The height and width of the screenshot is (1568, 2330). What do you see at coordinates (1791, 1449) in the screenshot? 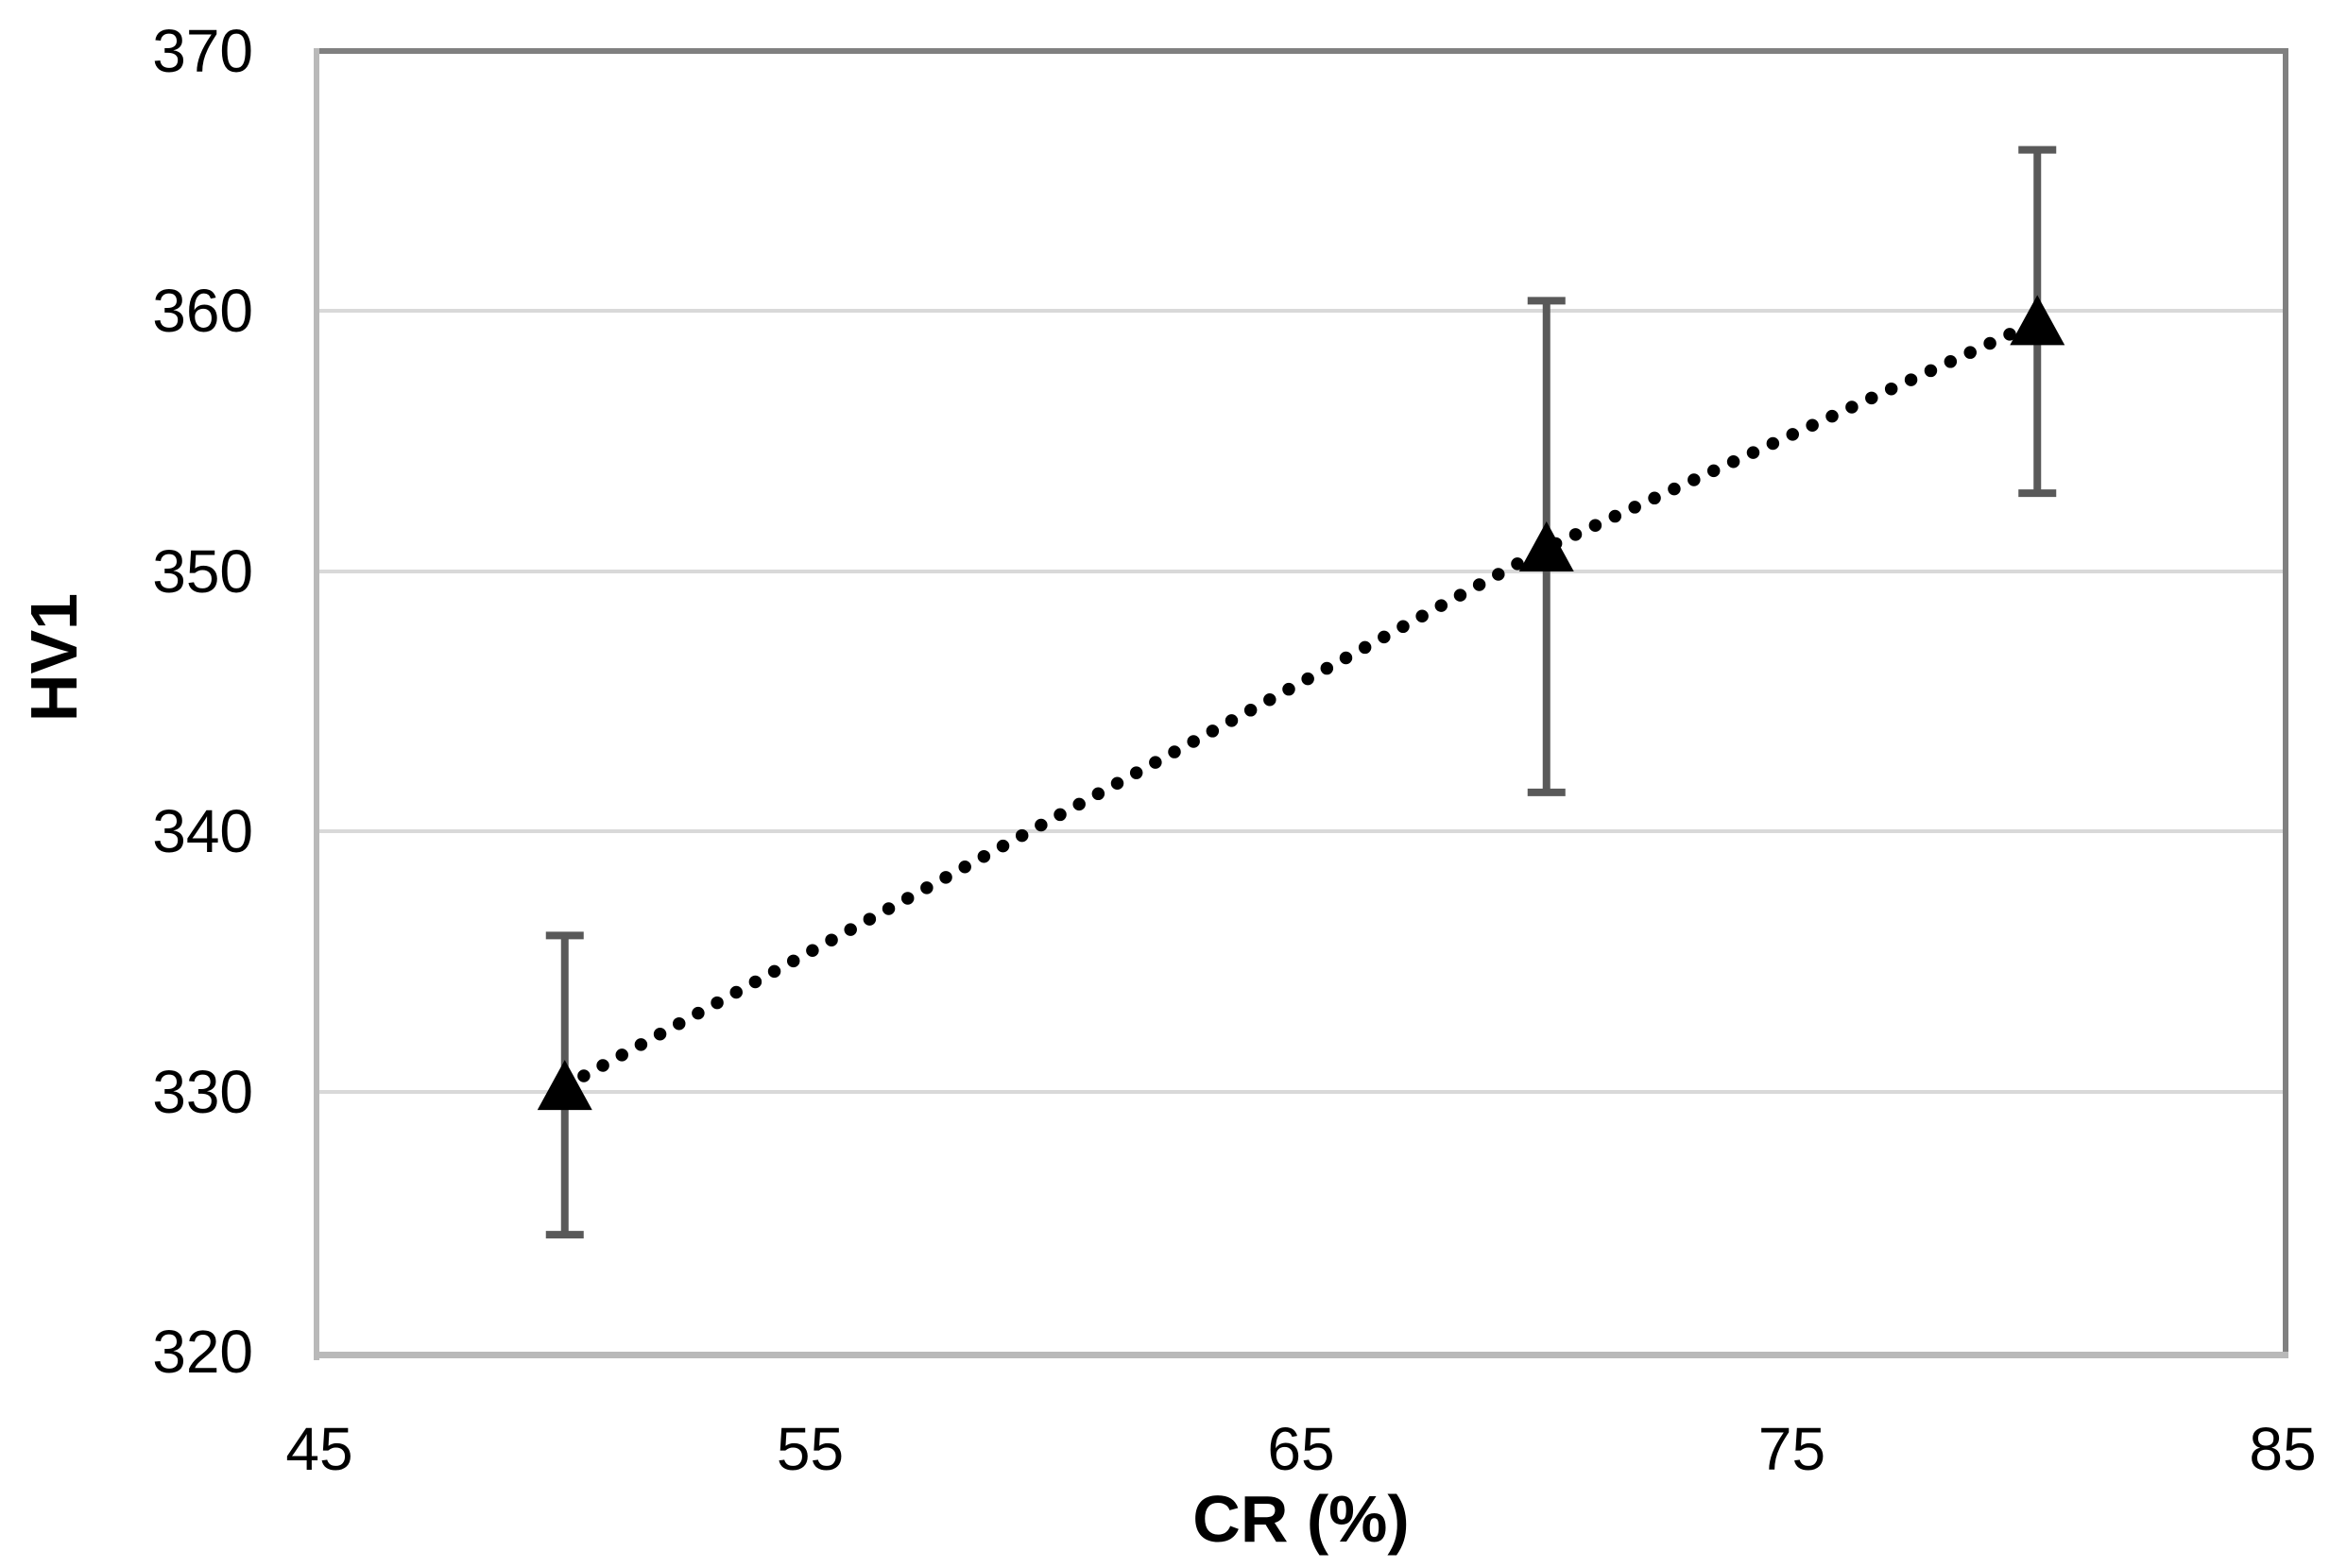
I see `x-tick-label: 75` at bounding box center [1791, 1449].